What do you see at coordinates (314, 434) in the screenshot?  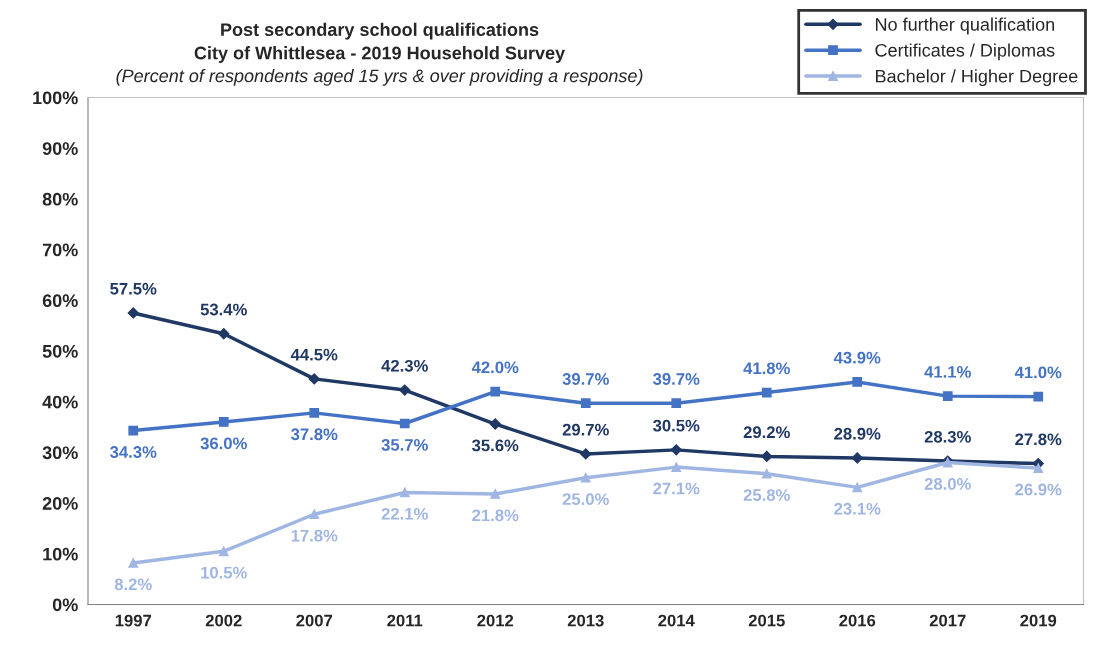 I see `data-label: 37.8%` at bounding box center [314, 434].